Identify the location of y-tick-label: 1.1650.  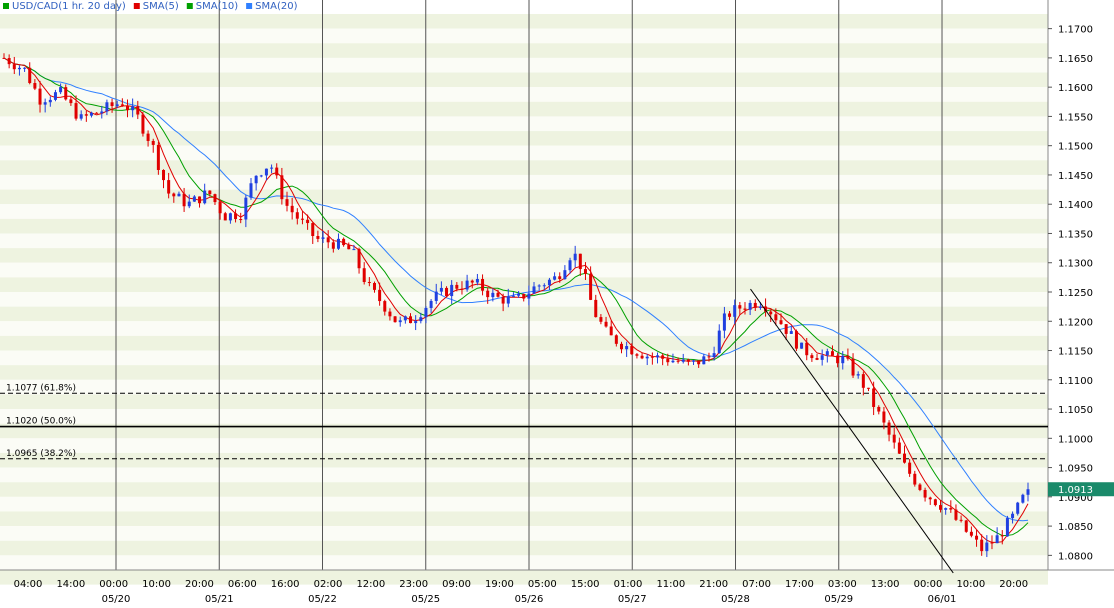
(1075, 59).